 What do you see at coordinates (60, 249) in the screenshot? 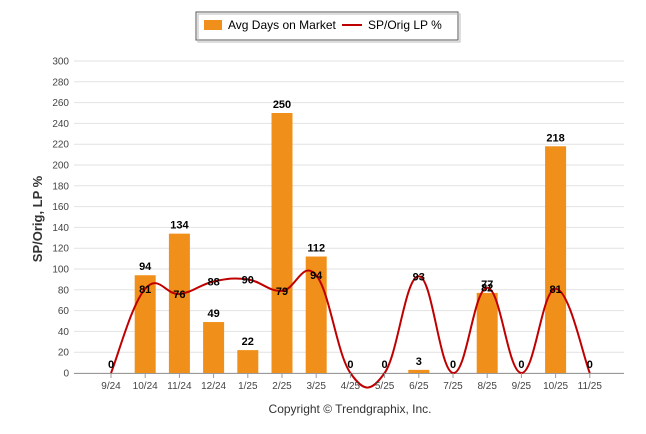
I see `y-tick-label: 120` at bounding box center [60, 249].